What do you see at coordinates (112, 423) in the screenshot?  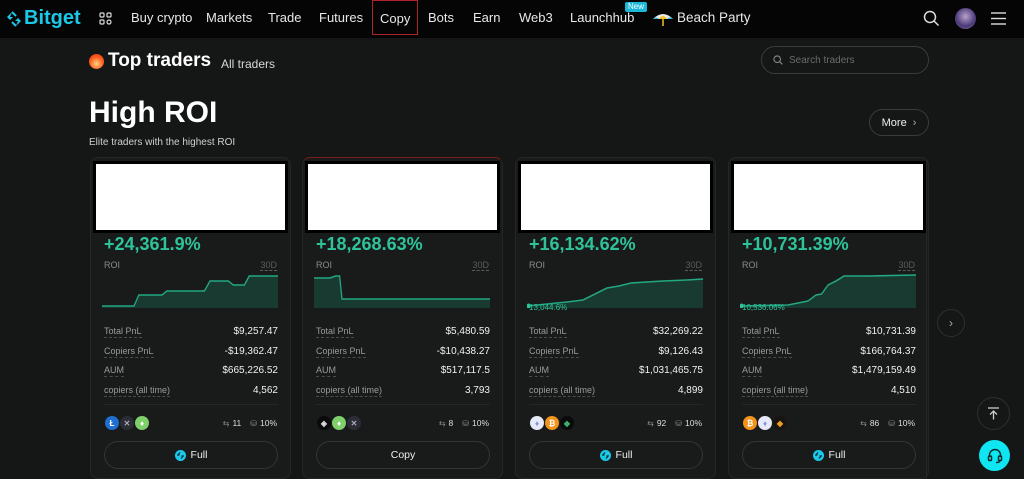 I see `litecoin-coin-icon: Ł` at bounding box center [112, 423].